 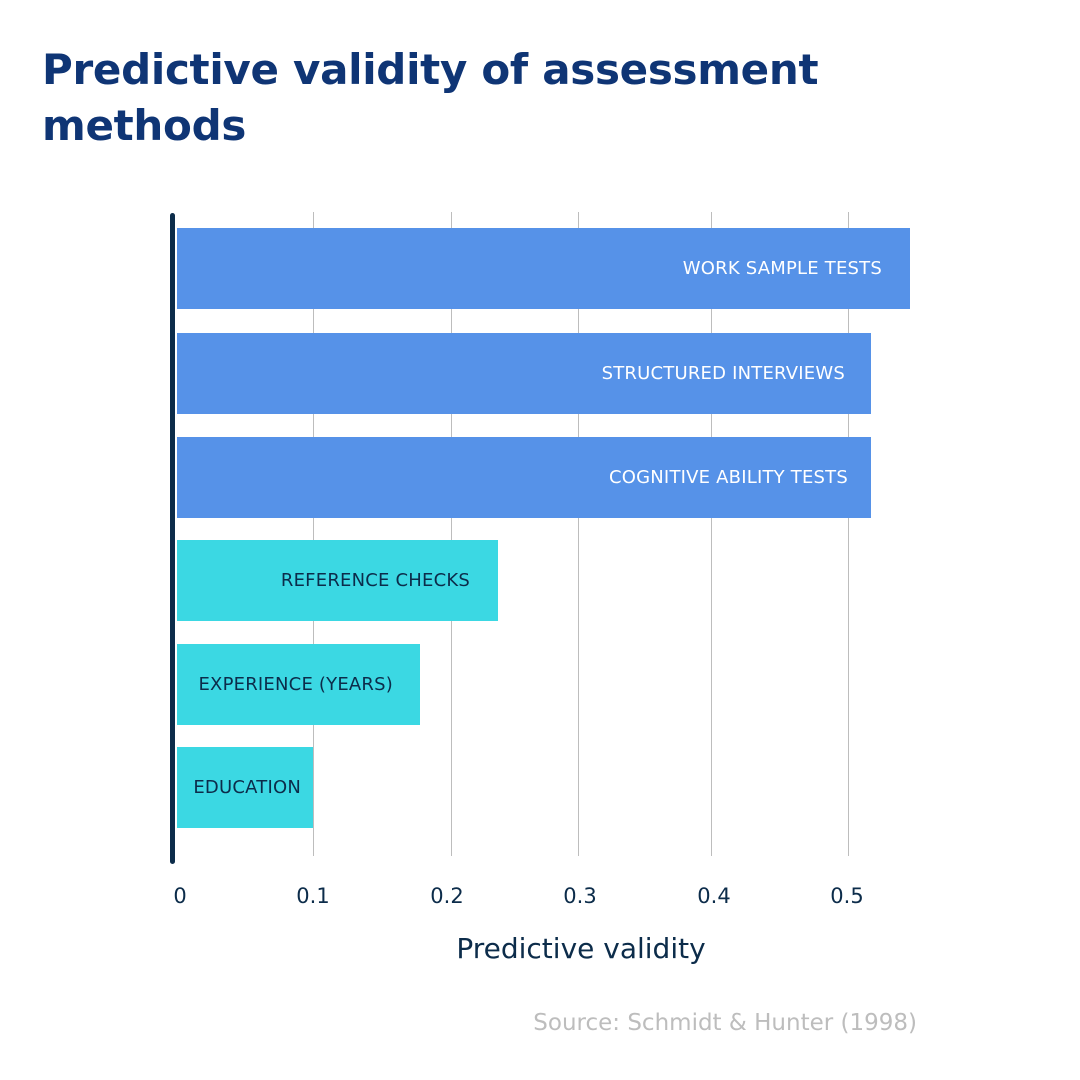 I want to click on bar-label: REFERENCE CHECKS, so click(x=375, y=580).